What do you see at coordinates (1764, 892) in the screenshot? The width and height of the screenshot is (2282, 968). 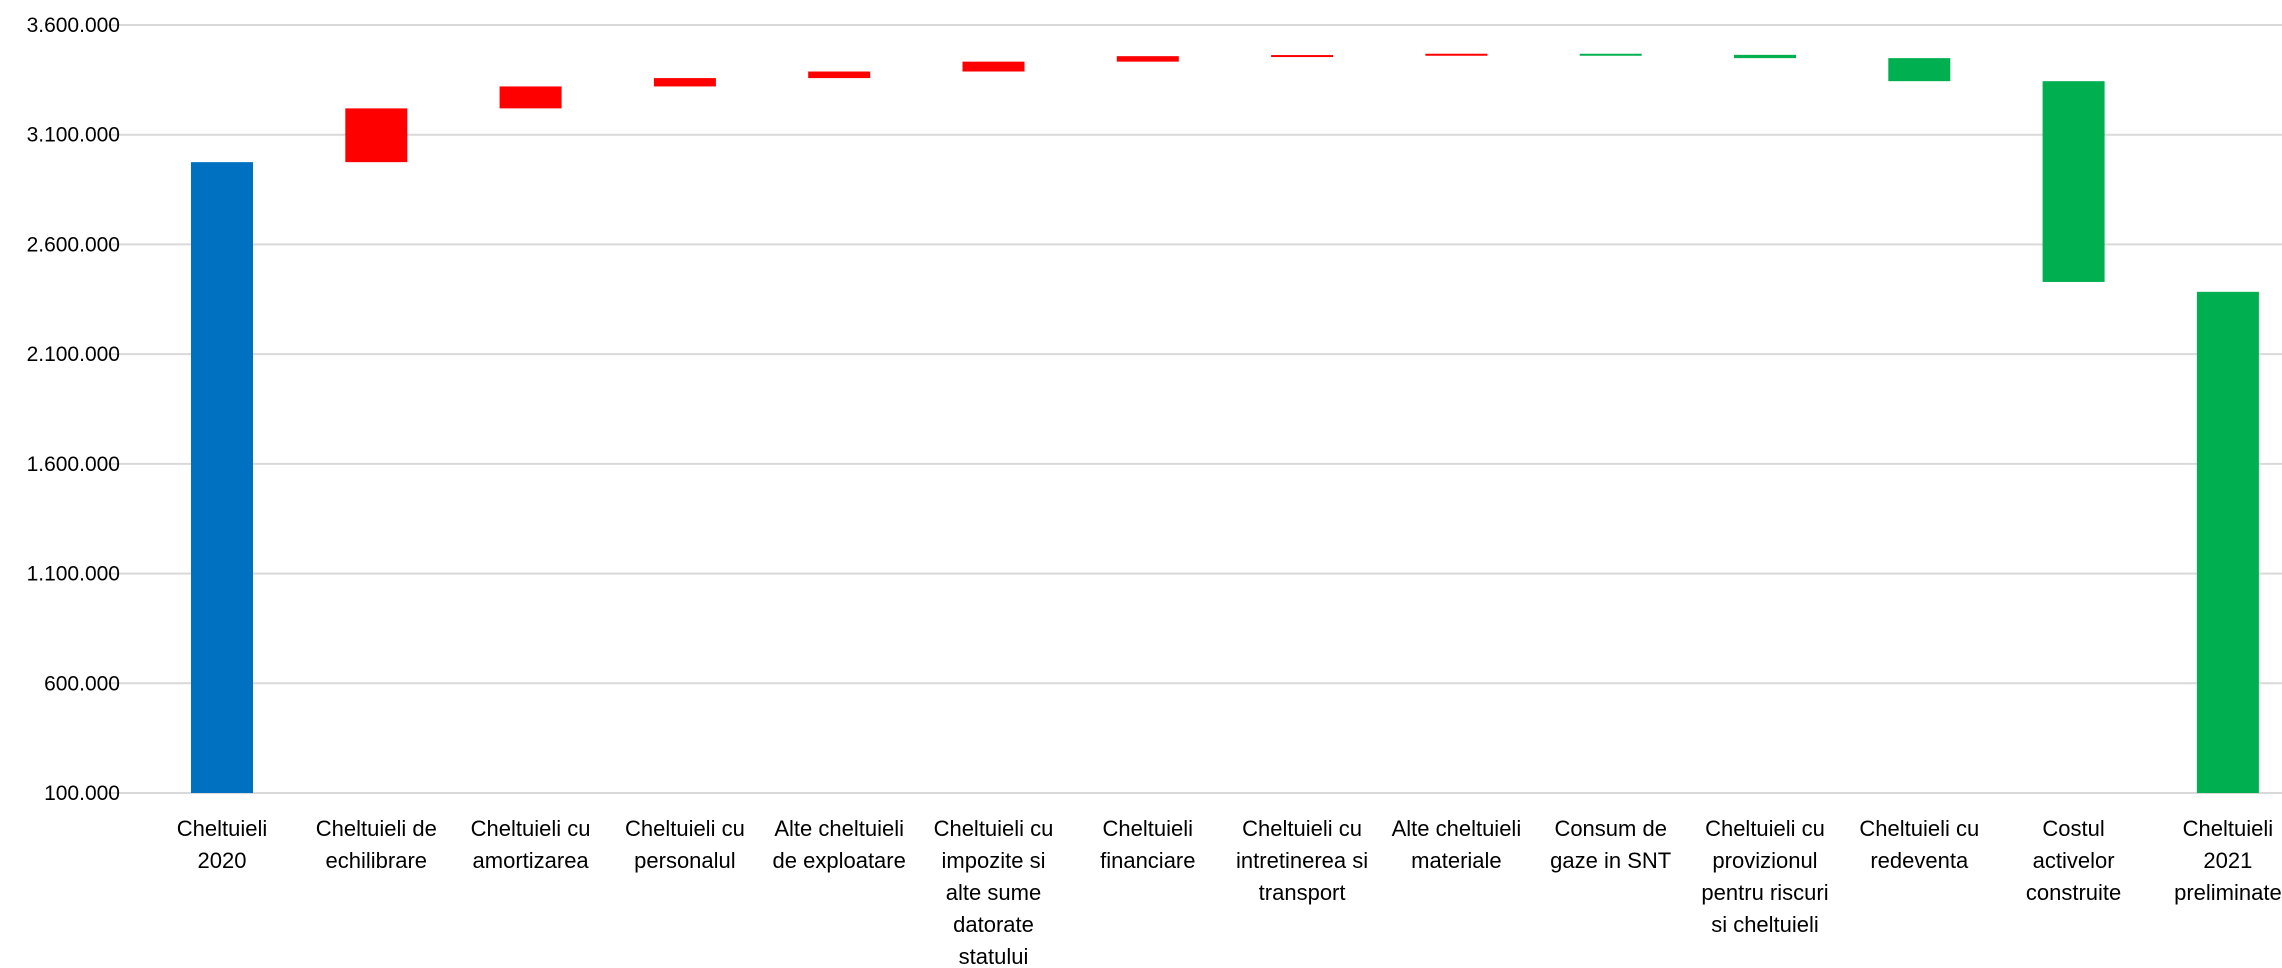 I see `x-category-label: pentru riscuri` at bounding box center [1764, 892].